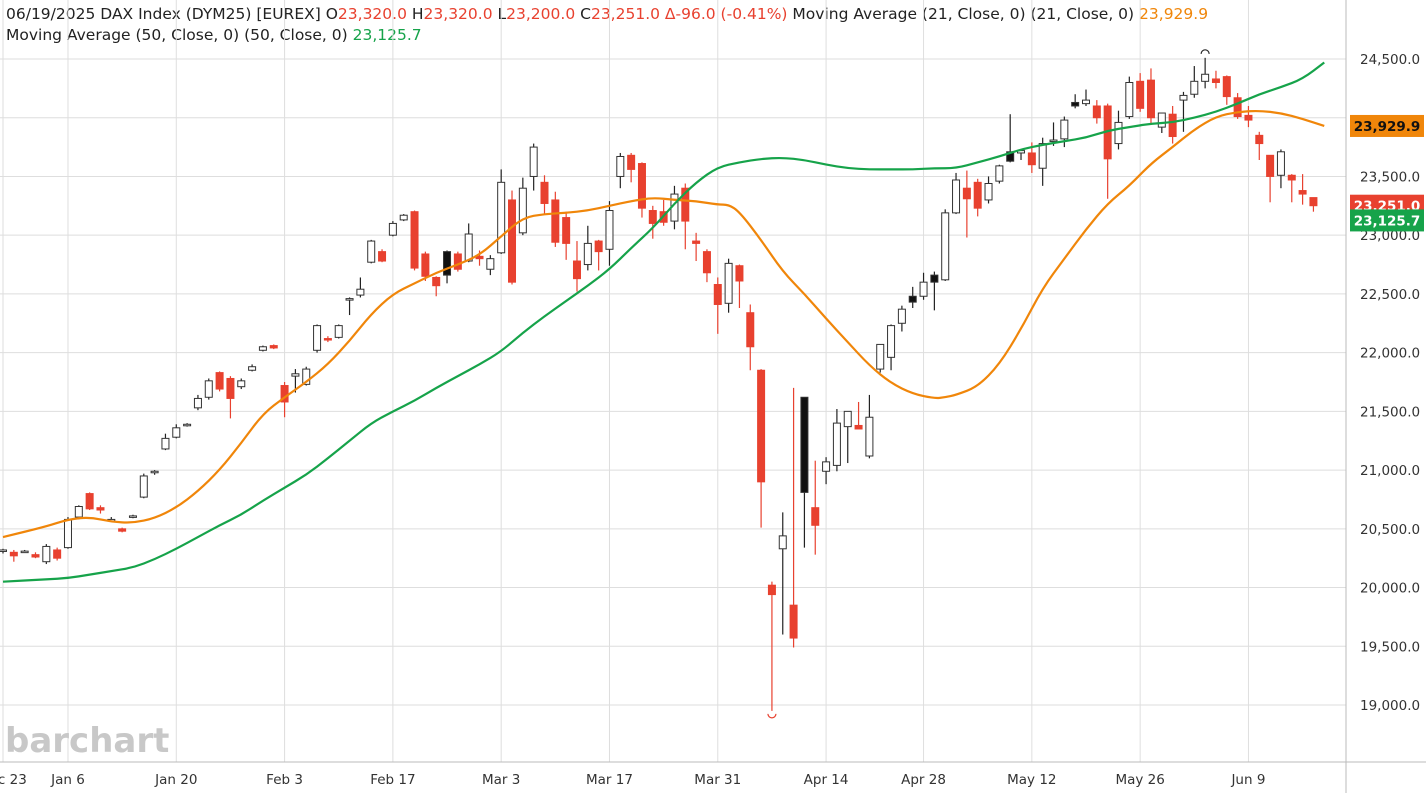 The height and width of the screenshot is (793, 1426). Describe the element at coordinates (1390, 177) in the screenshot. I see `y-tick-label: 23,500.0` at that location.